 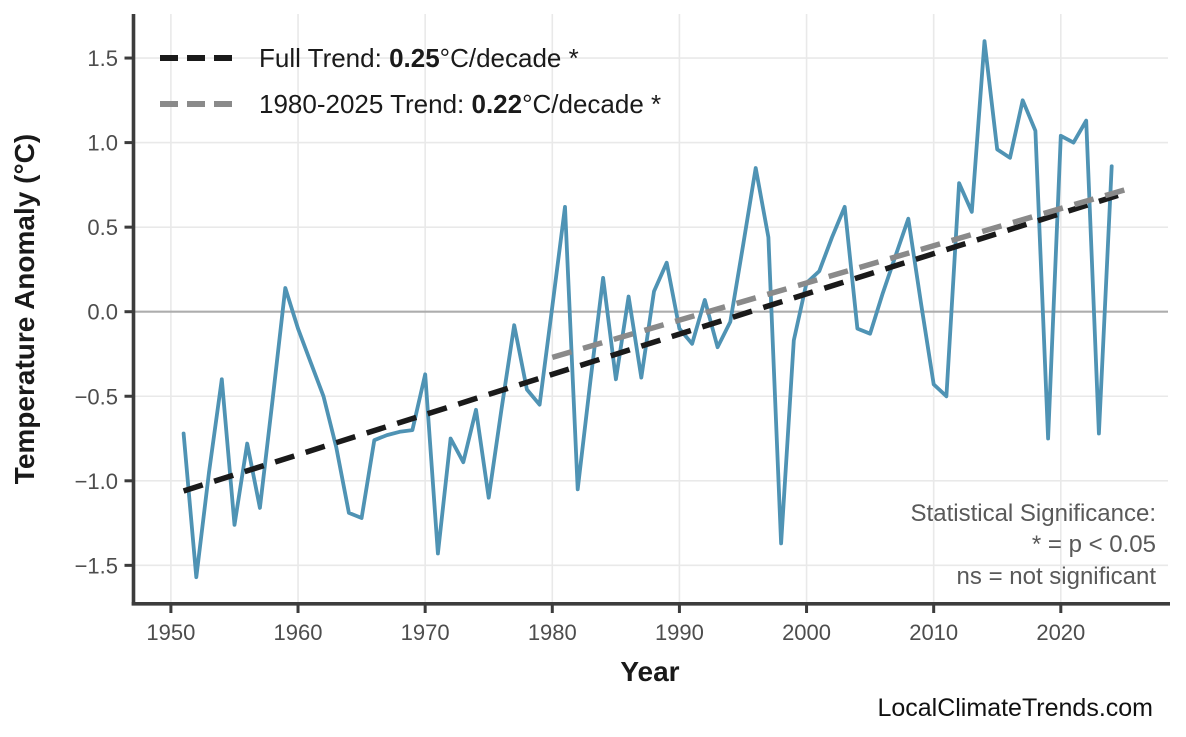 I want to click on x-tick-label: 2000, so click(x=806, y=632).